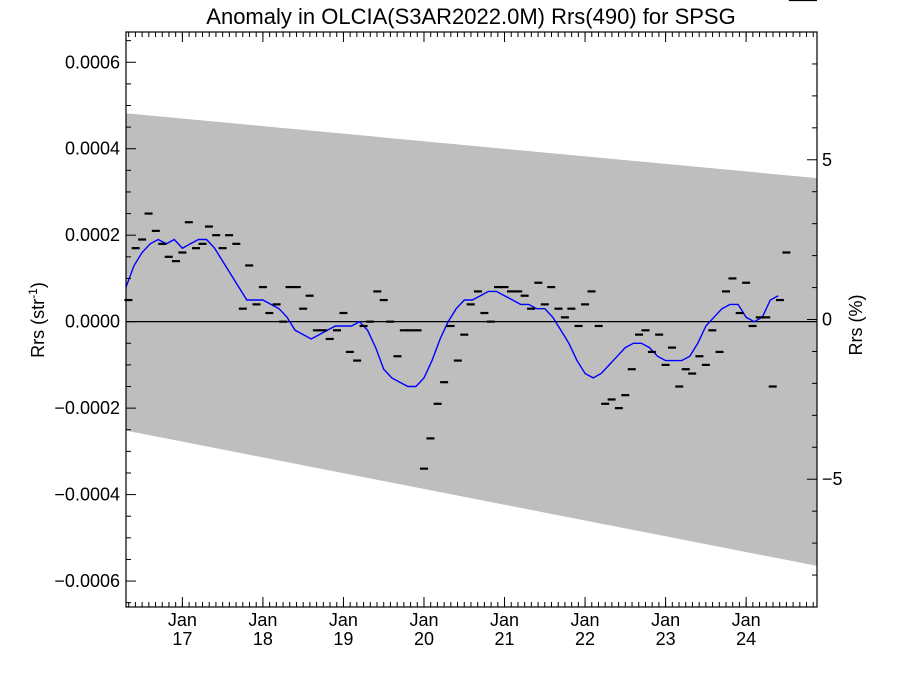  I want to click on y-right-axis-label: Rrs (%), so click(856, 325).